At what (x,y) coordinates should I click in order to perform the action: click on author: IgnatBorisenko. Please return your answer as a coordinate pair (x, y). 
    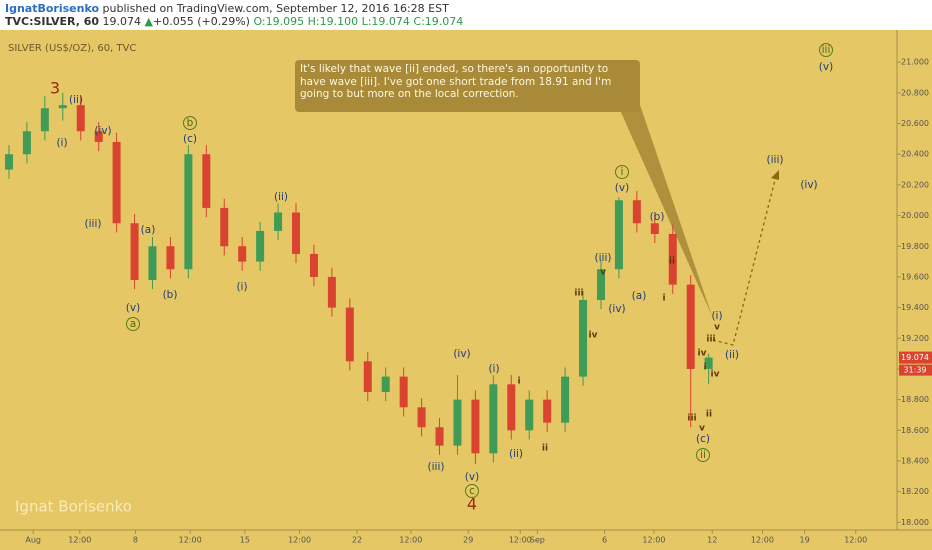
    Looking at the image, I should click on (52, 8).